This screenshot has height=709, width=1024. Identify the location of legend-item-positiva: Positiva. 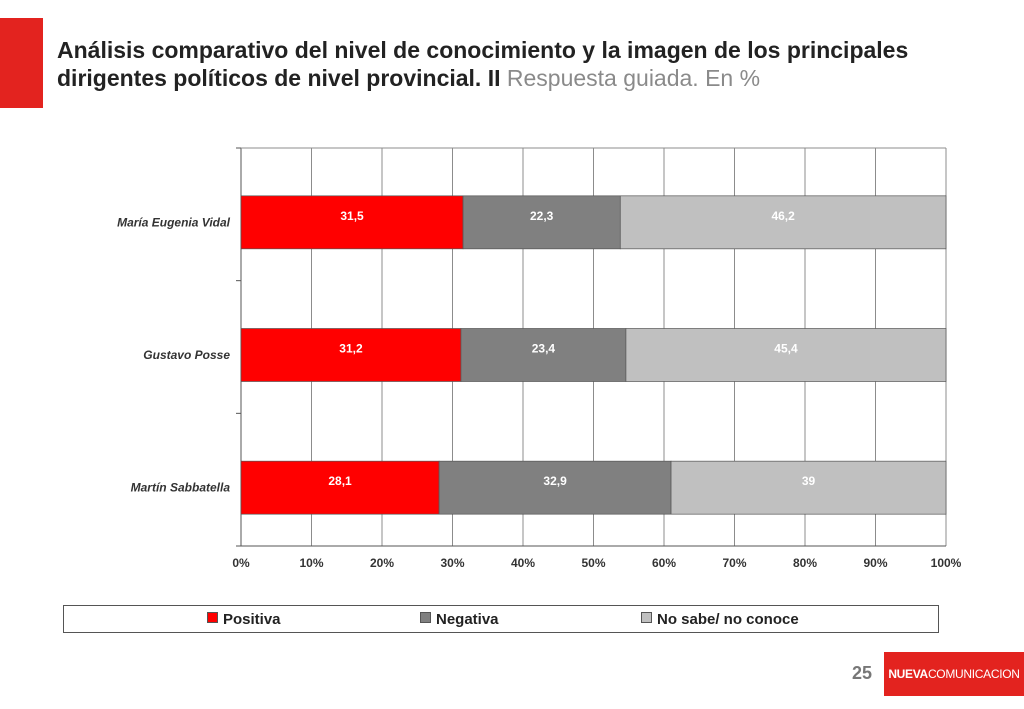
(244, 619).